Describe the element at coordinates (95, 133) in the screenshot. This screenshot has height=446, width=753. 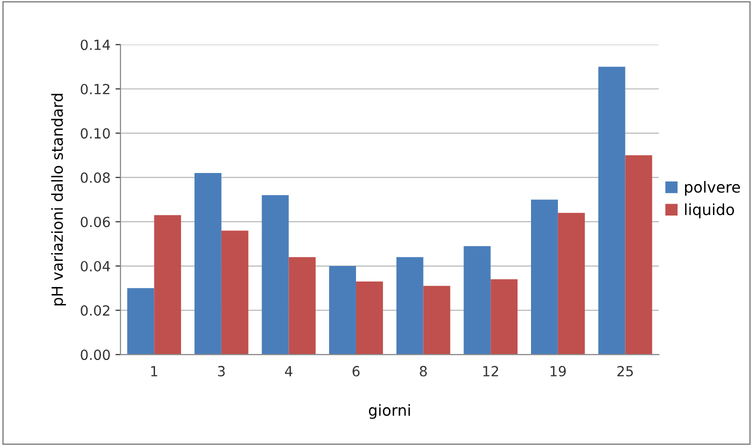
I see `y-tick-label: 0.10` at that location.